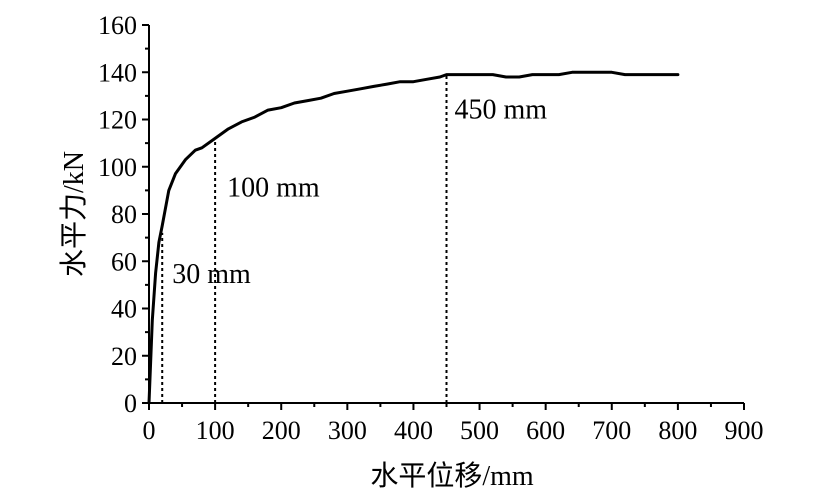 This screenshot has height=500, width=825. Describe the element at coordinates (744, 430) in the screenshot. I see `x-tick-label: 900` at that location.